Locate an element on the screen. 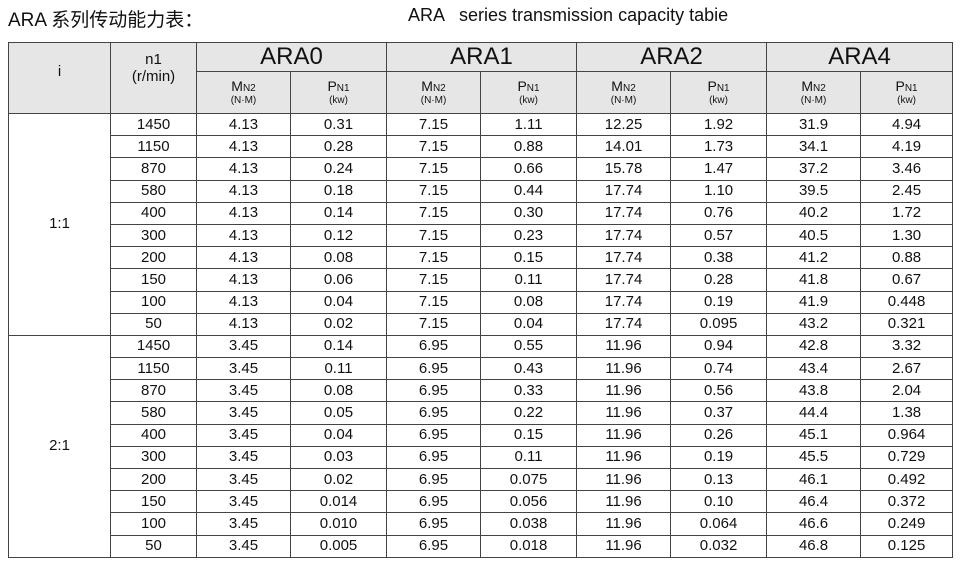 The image size is (960, 562). cell: 1150 is located at coordinates (153, 369).